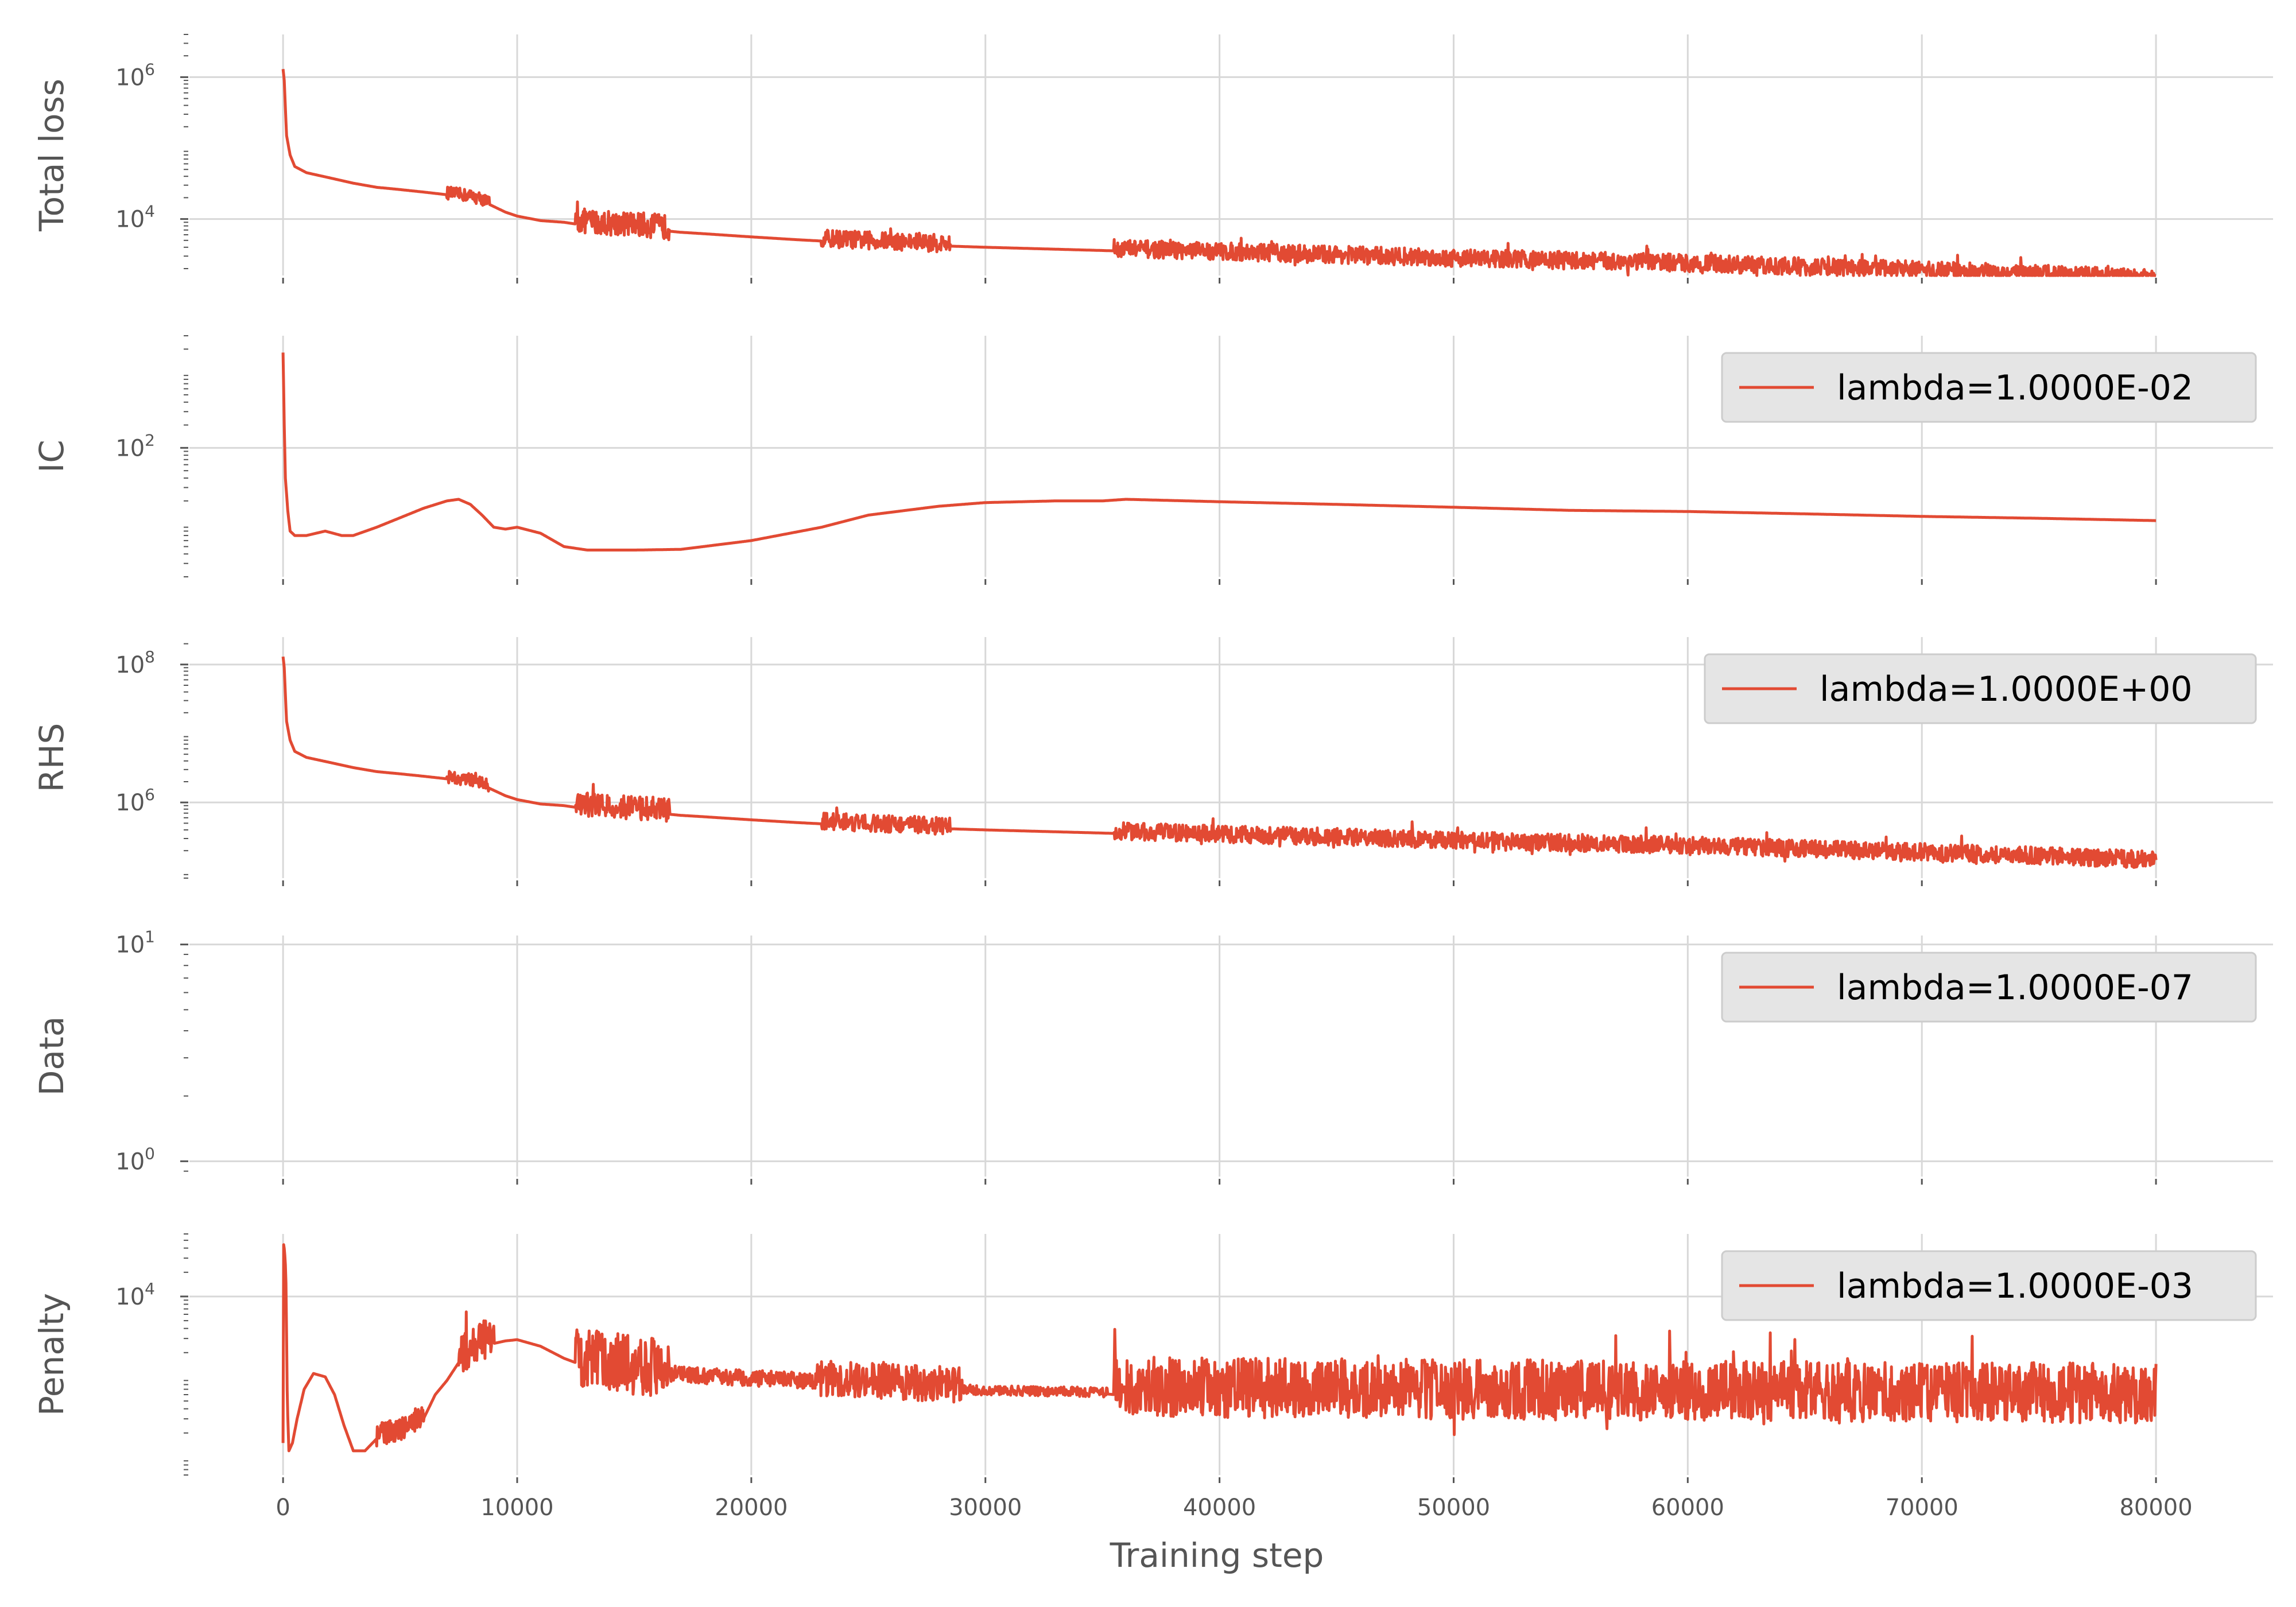  What do you see at coordinates (51, 758) in the screenshot?
I see `y-axis-label: RHS` at bounding box center [51, 758].